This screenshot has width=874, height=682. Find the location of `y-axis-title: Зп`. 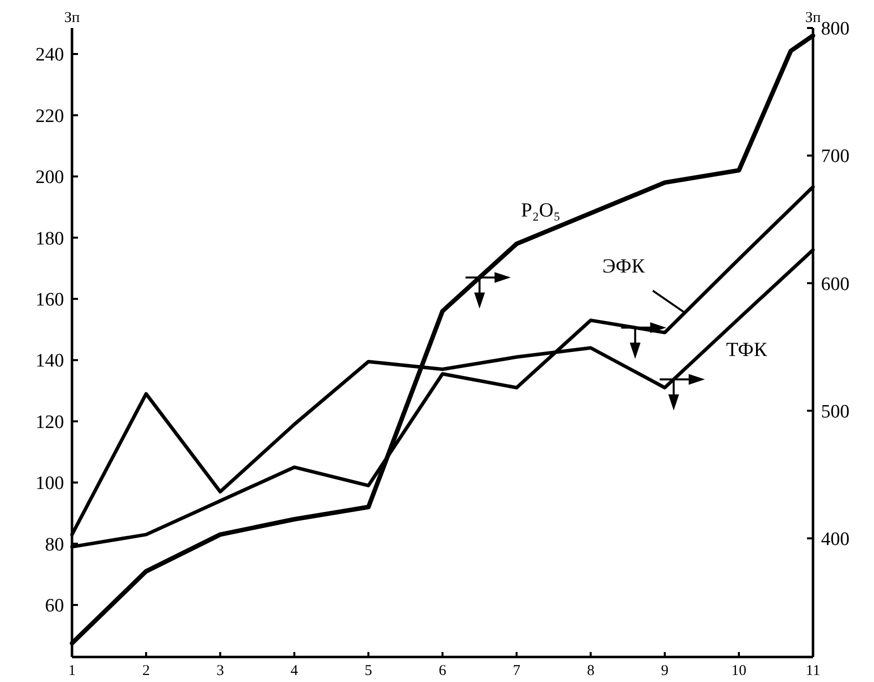

y-axis-title: Зп is located at coordinates (72, 18).